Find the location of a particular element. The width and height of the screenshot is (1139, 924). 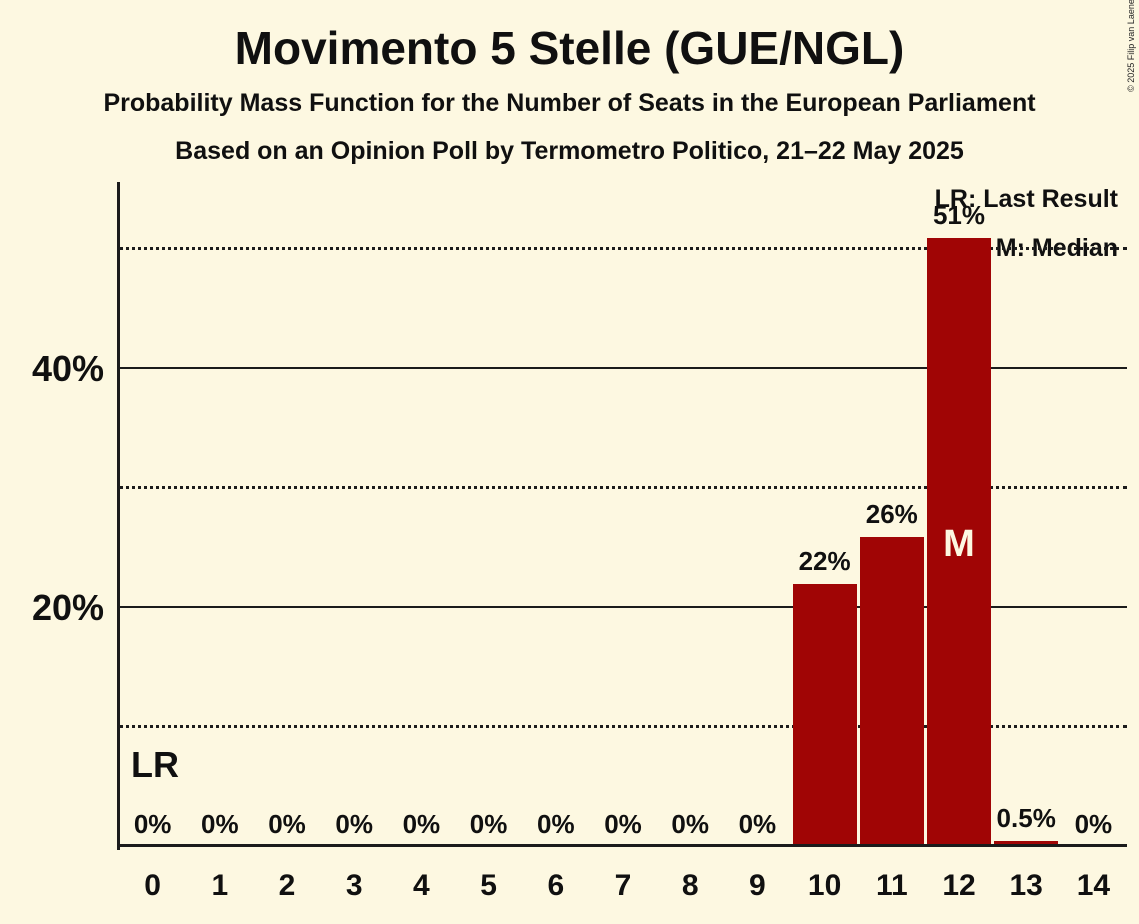

x-tick-label-1: 1 is located at coordinates (220, 885).